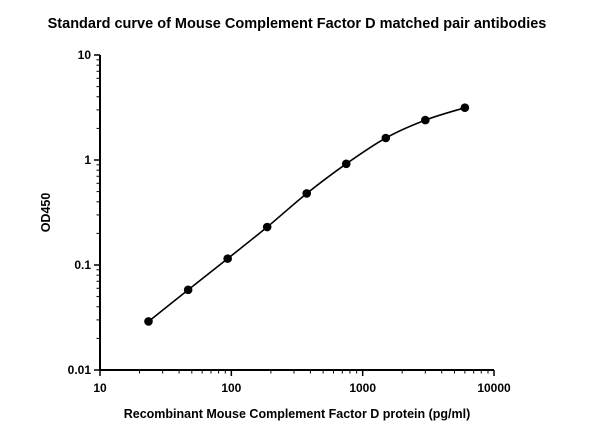 This screenshot has height=437, width=594. Describe the element at coordinates (100, 388) in the screenshot. I see `x-tick-label: 10` at that location.